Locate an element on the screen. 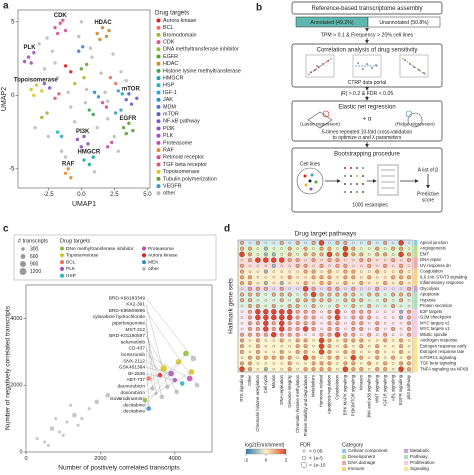  point-label: doxorubicin is located at coordinates (132, 393).